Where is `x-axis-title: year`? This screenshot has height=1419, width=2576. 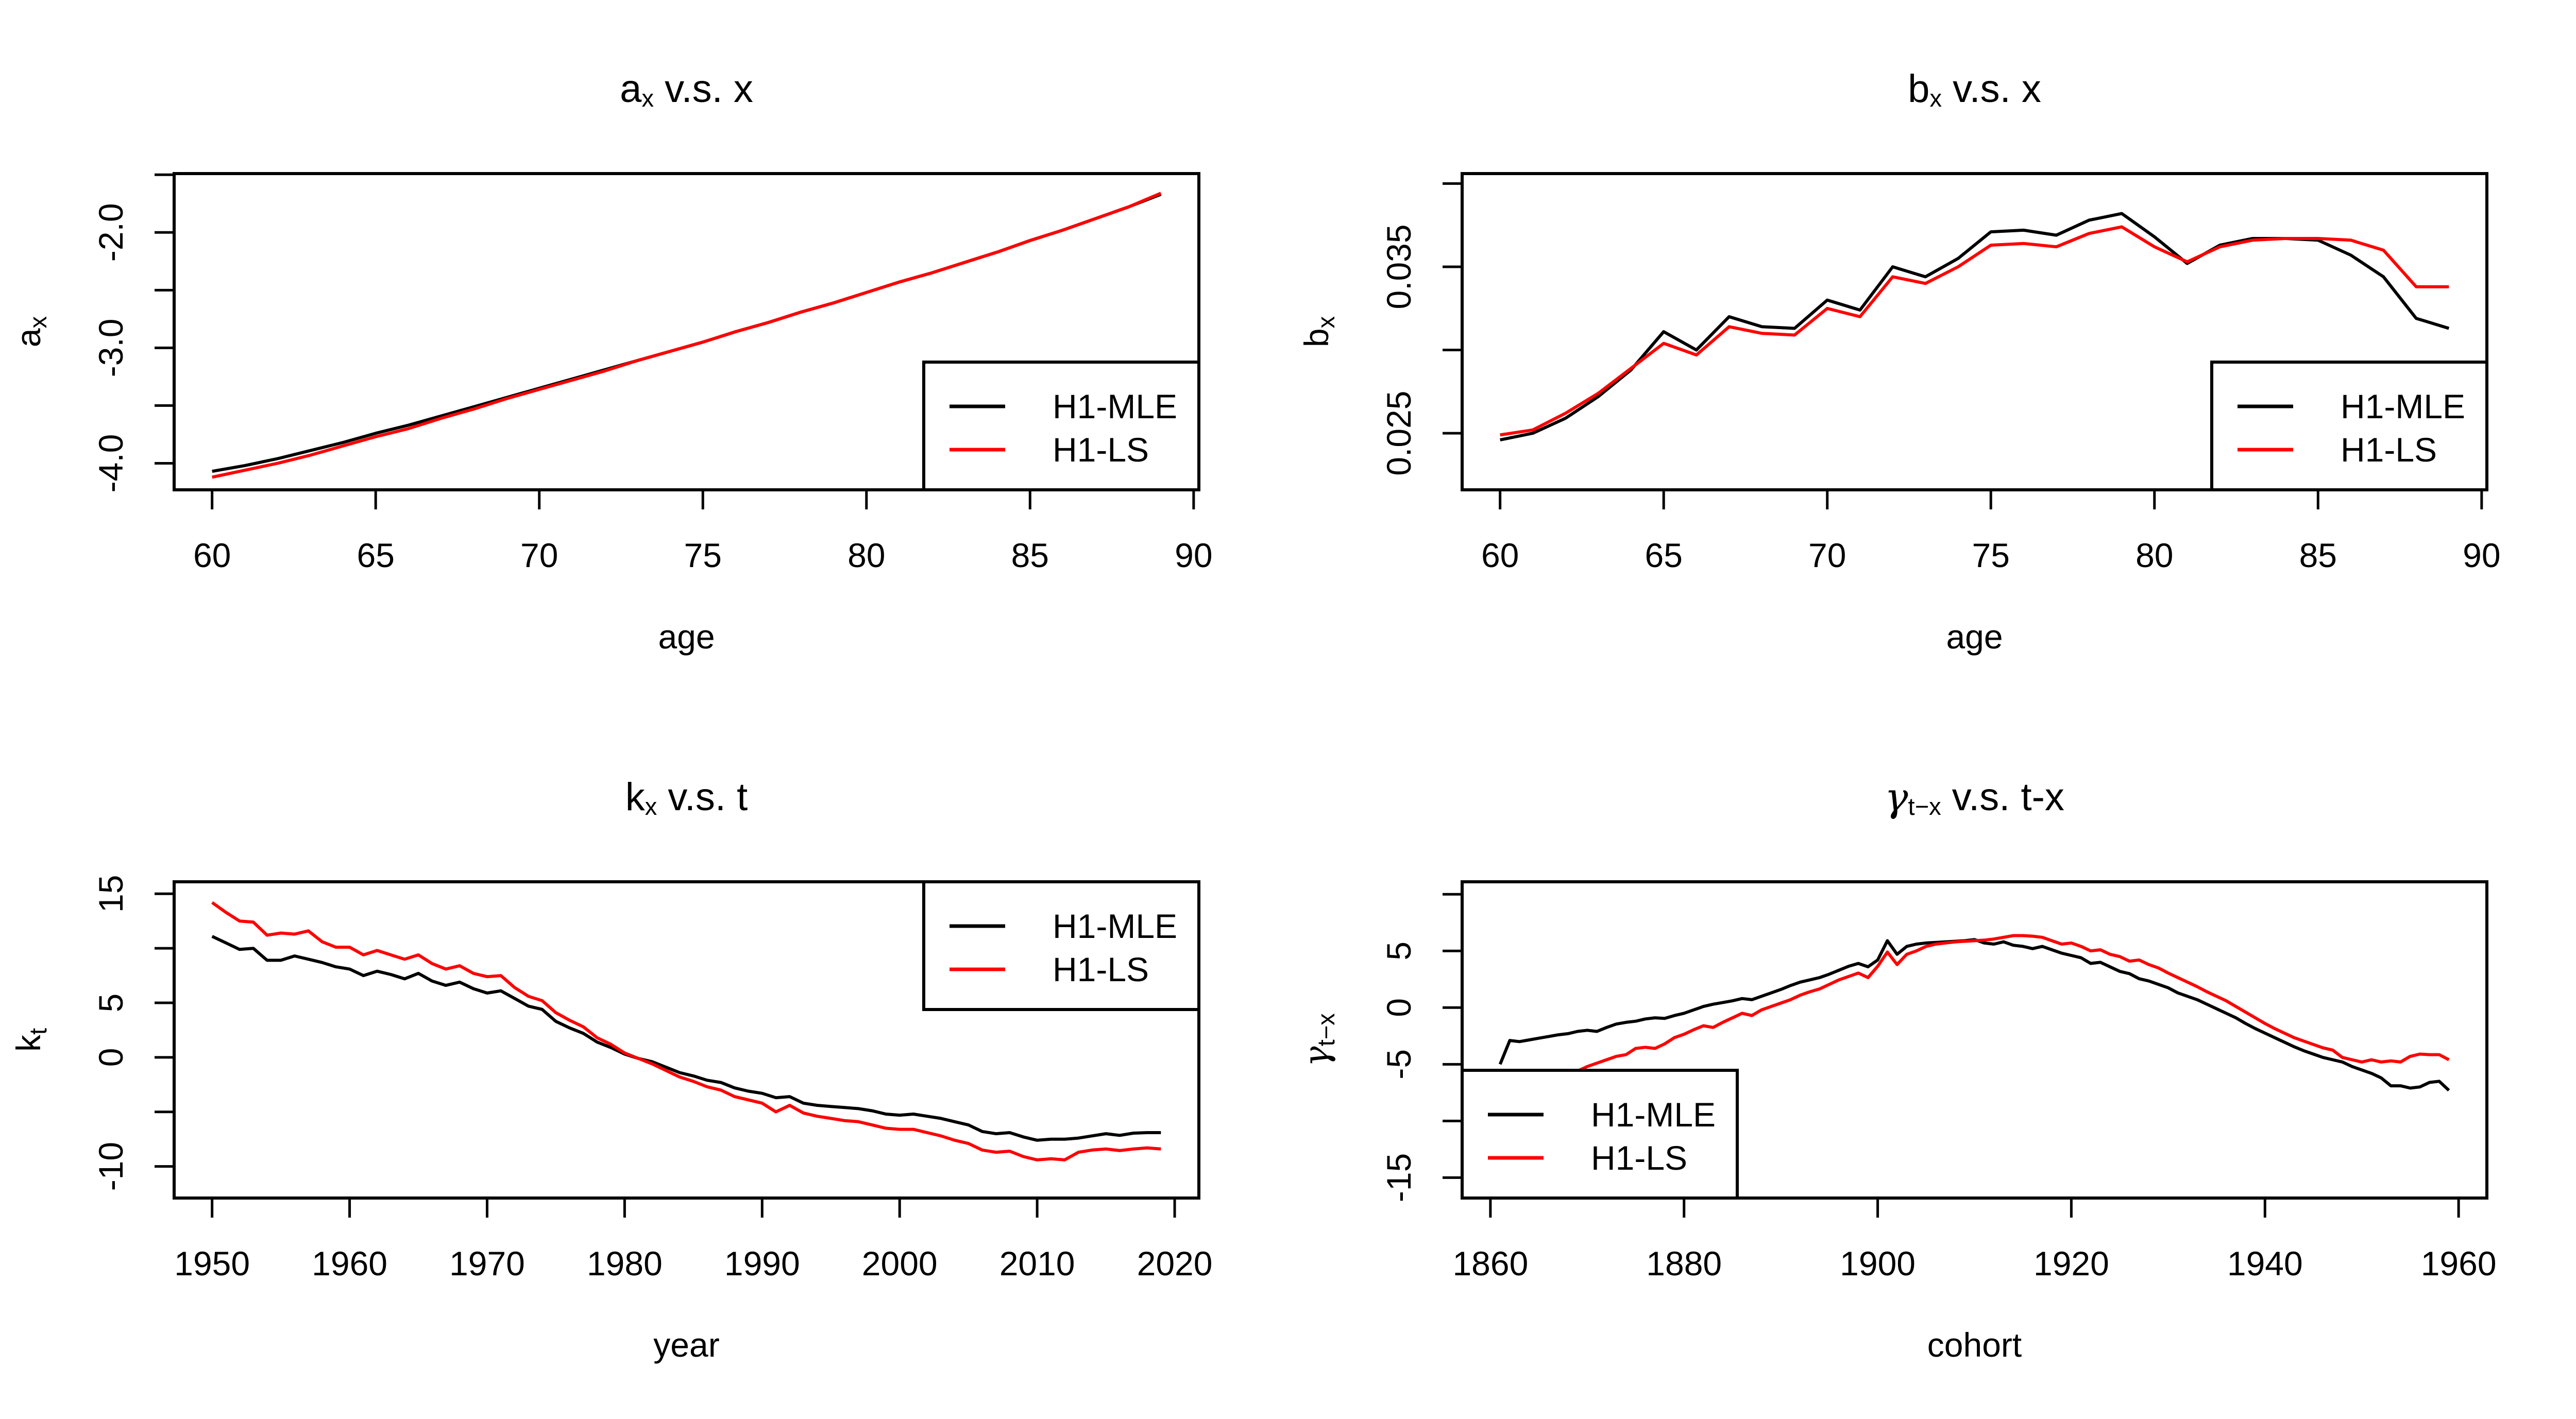
x-axis-title: year is located at coordinates (686, 1345).